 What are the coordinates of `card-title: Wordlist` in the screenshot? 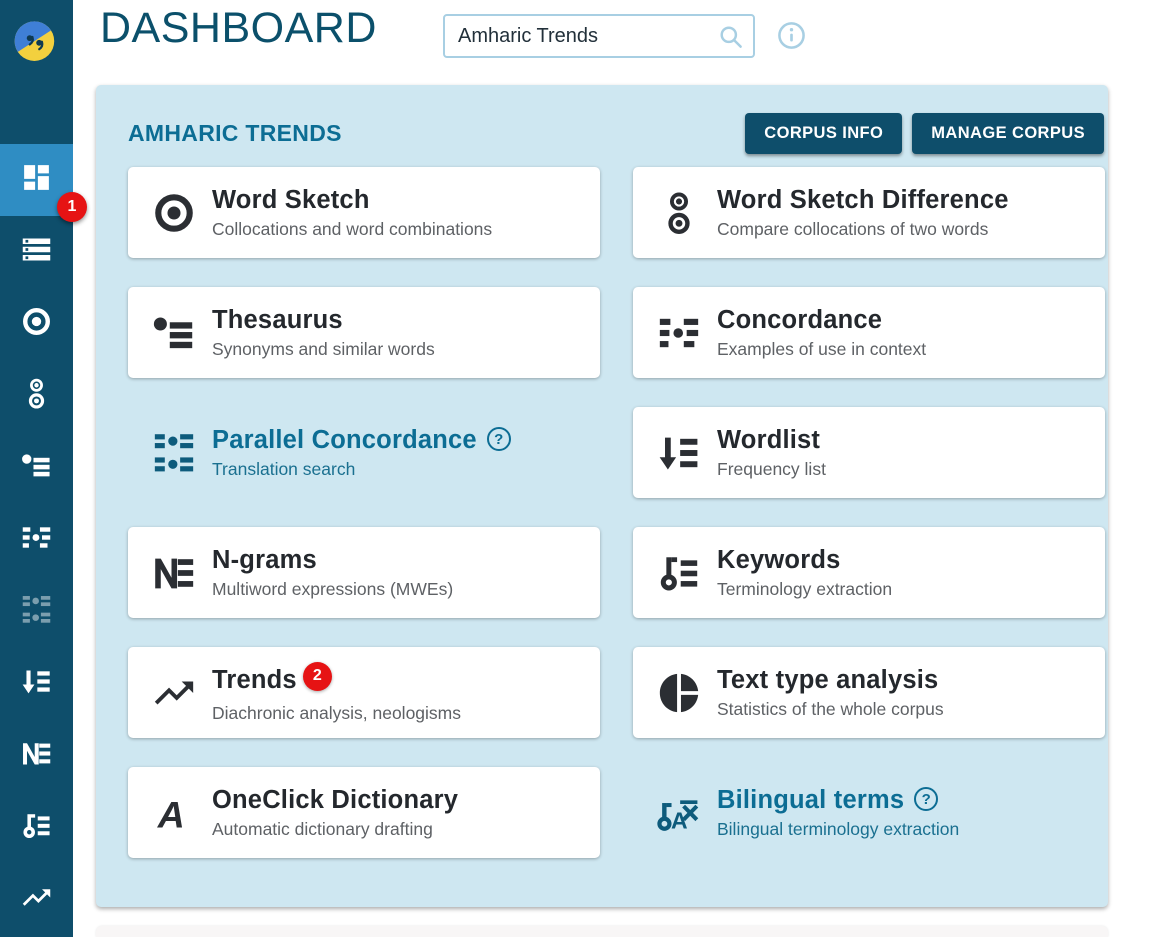 It's located at (769, 439).